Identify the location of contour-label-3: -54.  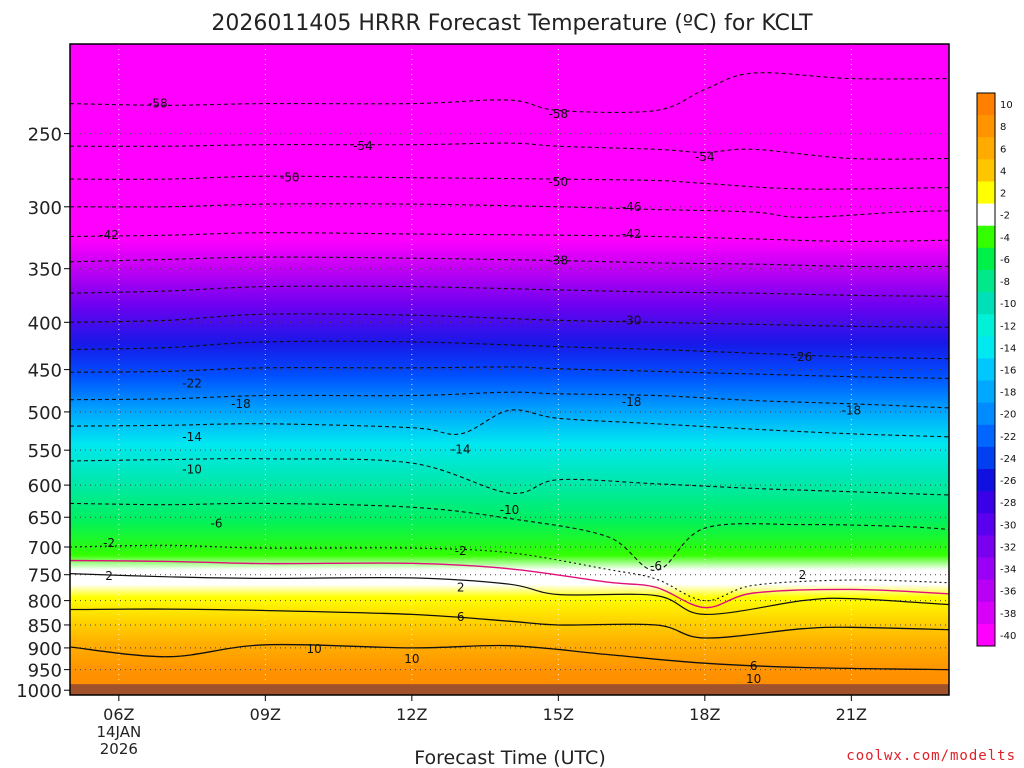
(705, 157).